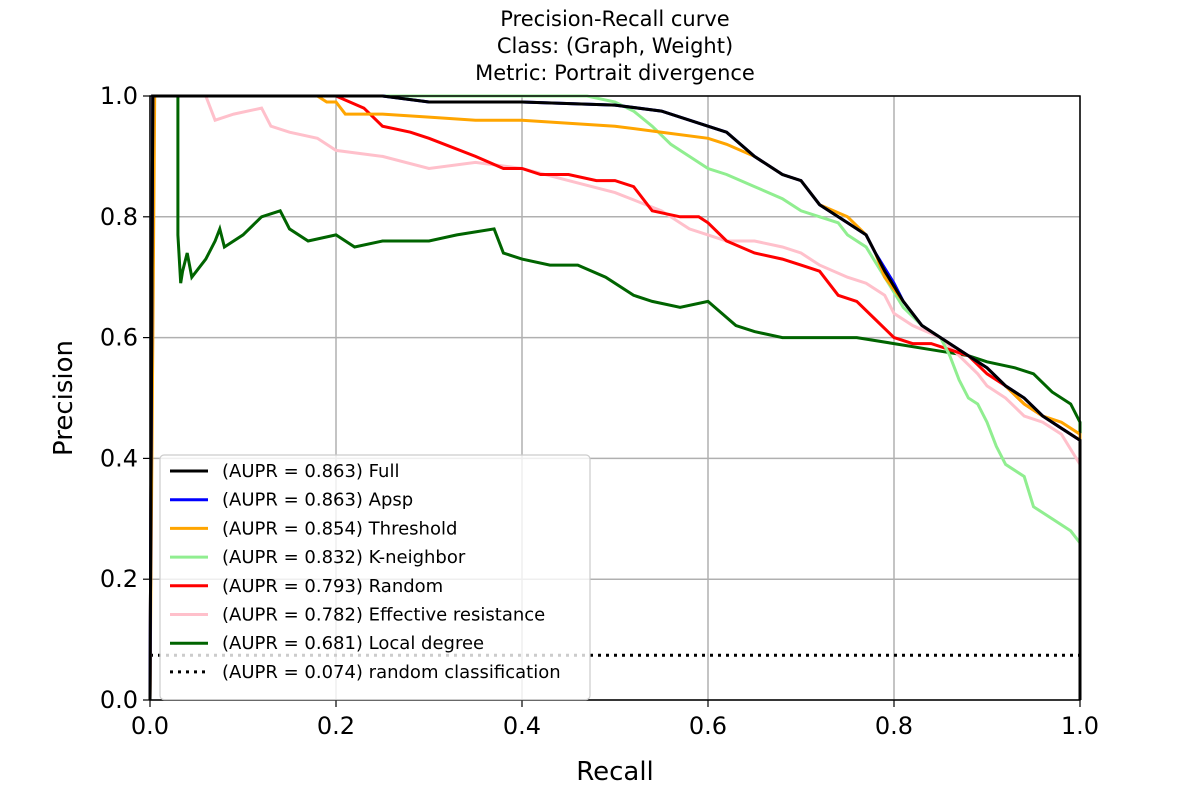 This screenshot has width=1200, height=800. What do you see at coordinates (119, 579) in the screenshot?
I see `y-tick-label: 0.2` at bounding box center [119, 579].